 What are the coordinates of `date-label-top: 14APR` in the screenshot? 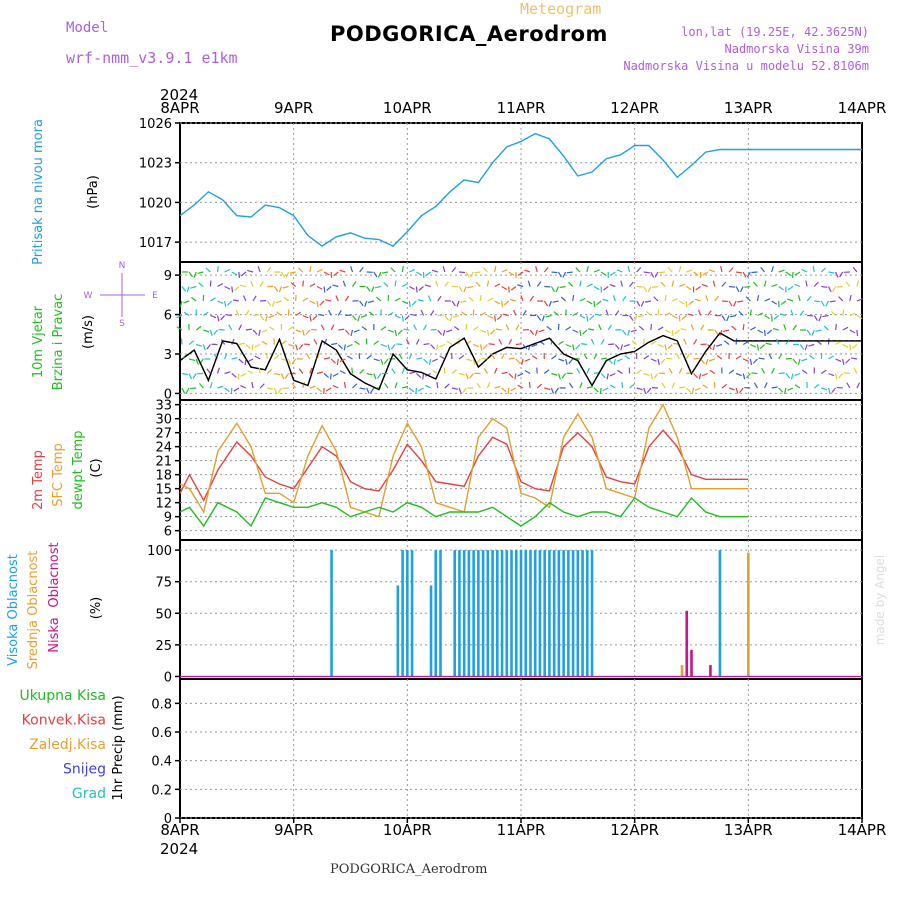 It's located at (862, 108).